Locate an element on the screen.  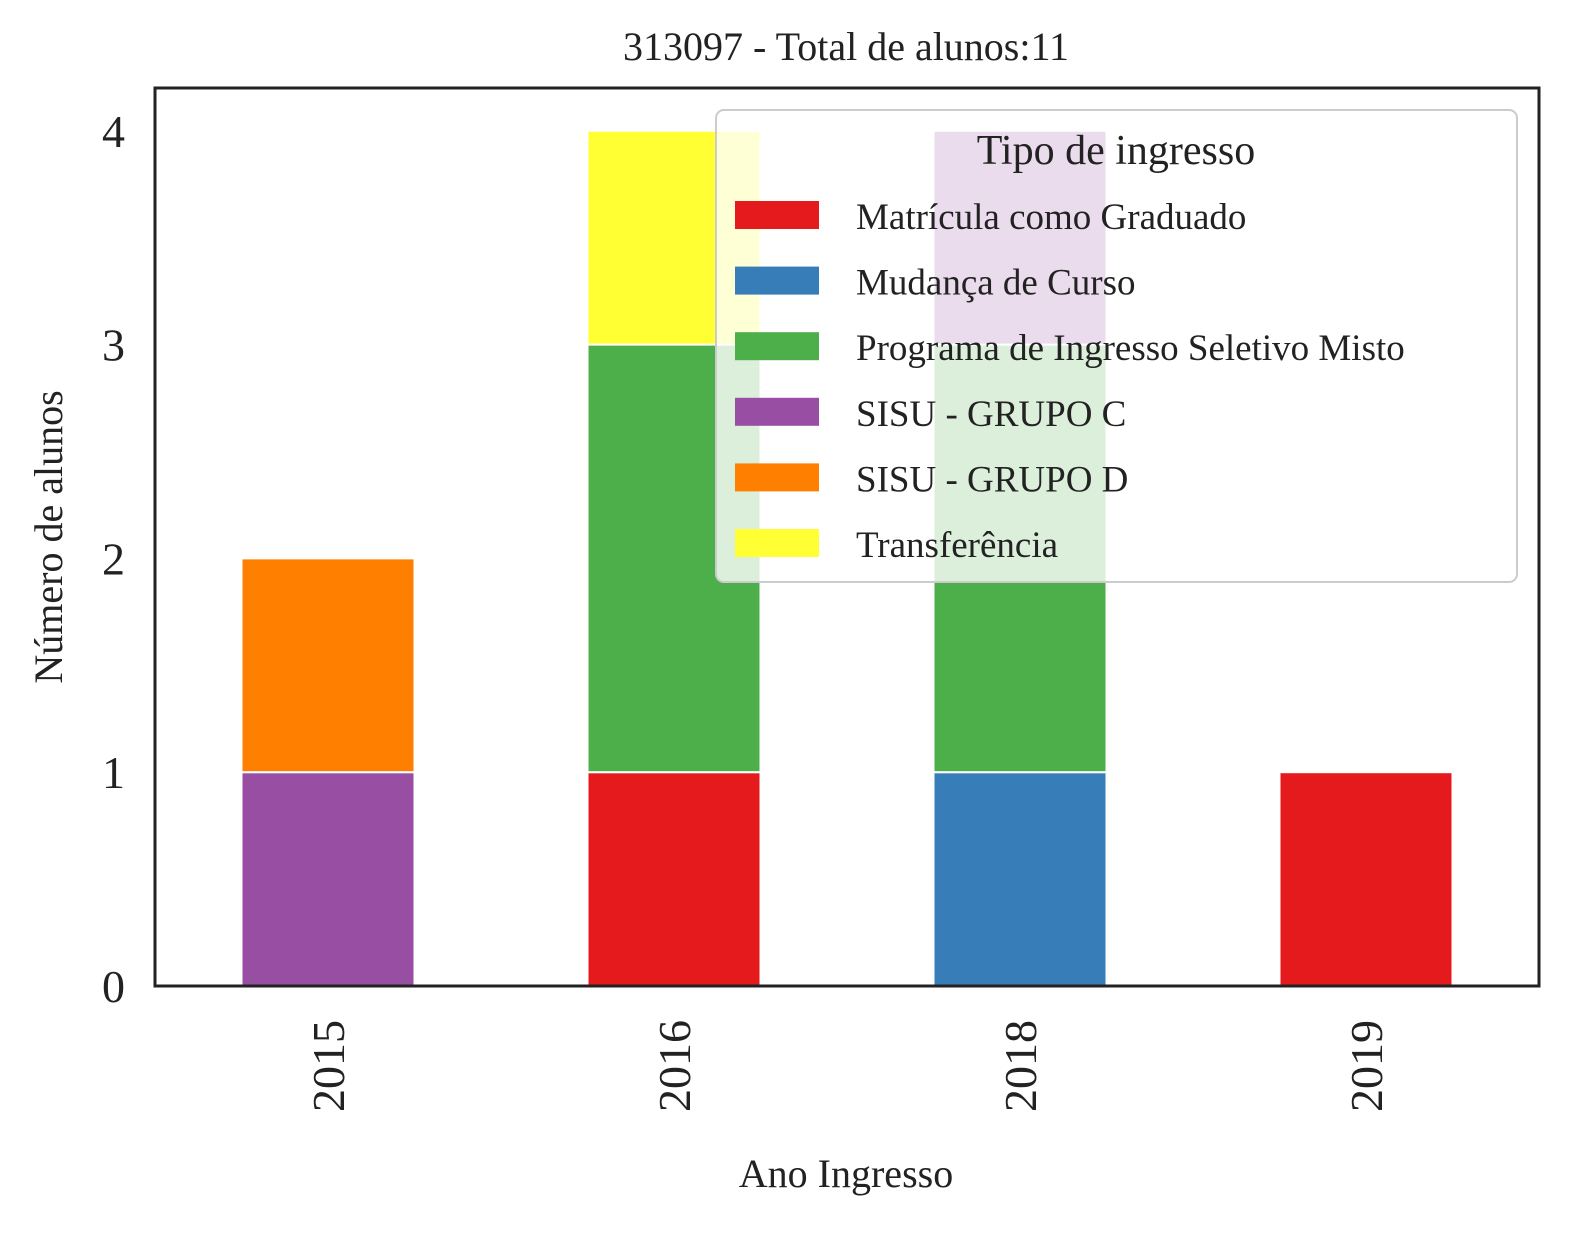
y-tick-label: 3 is located at coordinates (113, 345).